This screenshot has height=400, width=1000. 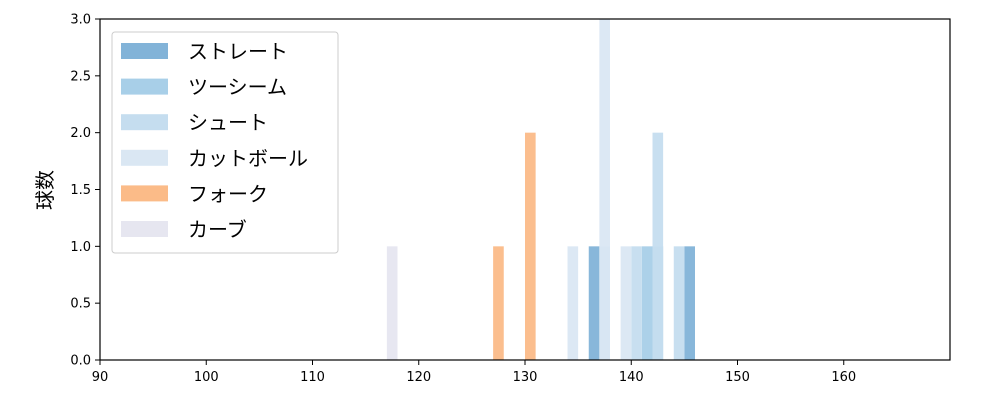 What do you see at coordinates (238, 52) in the screenshot?
I see `legend-label-0: ストレート` at bounding box center [238, 52].